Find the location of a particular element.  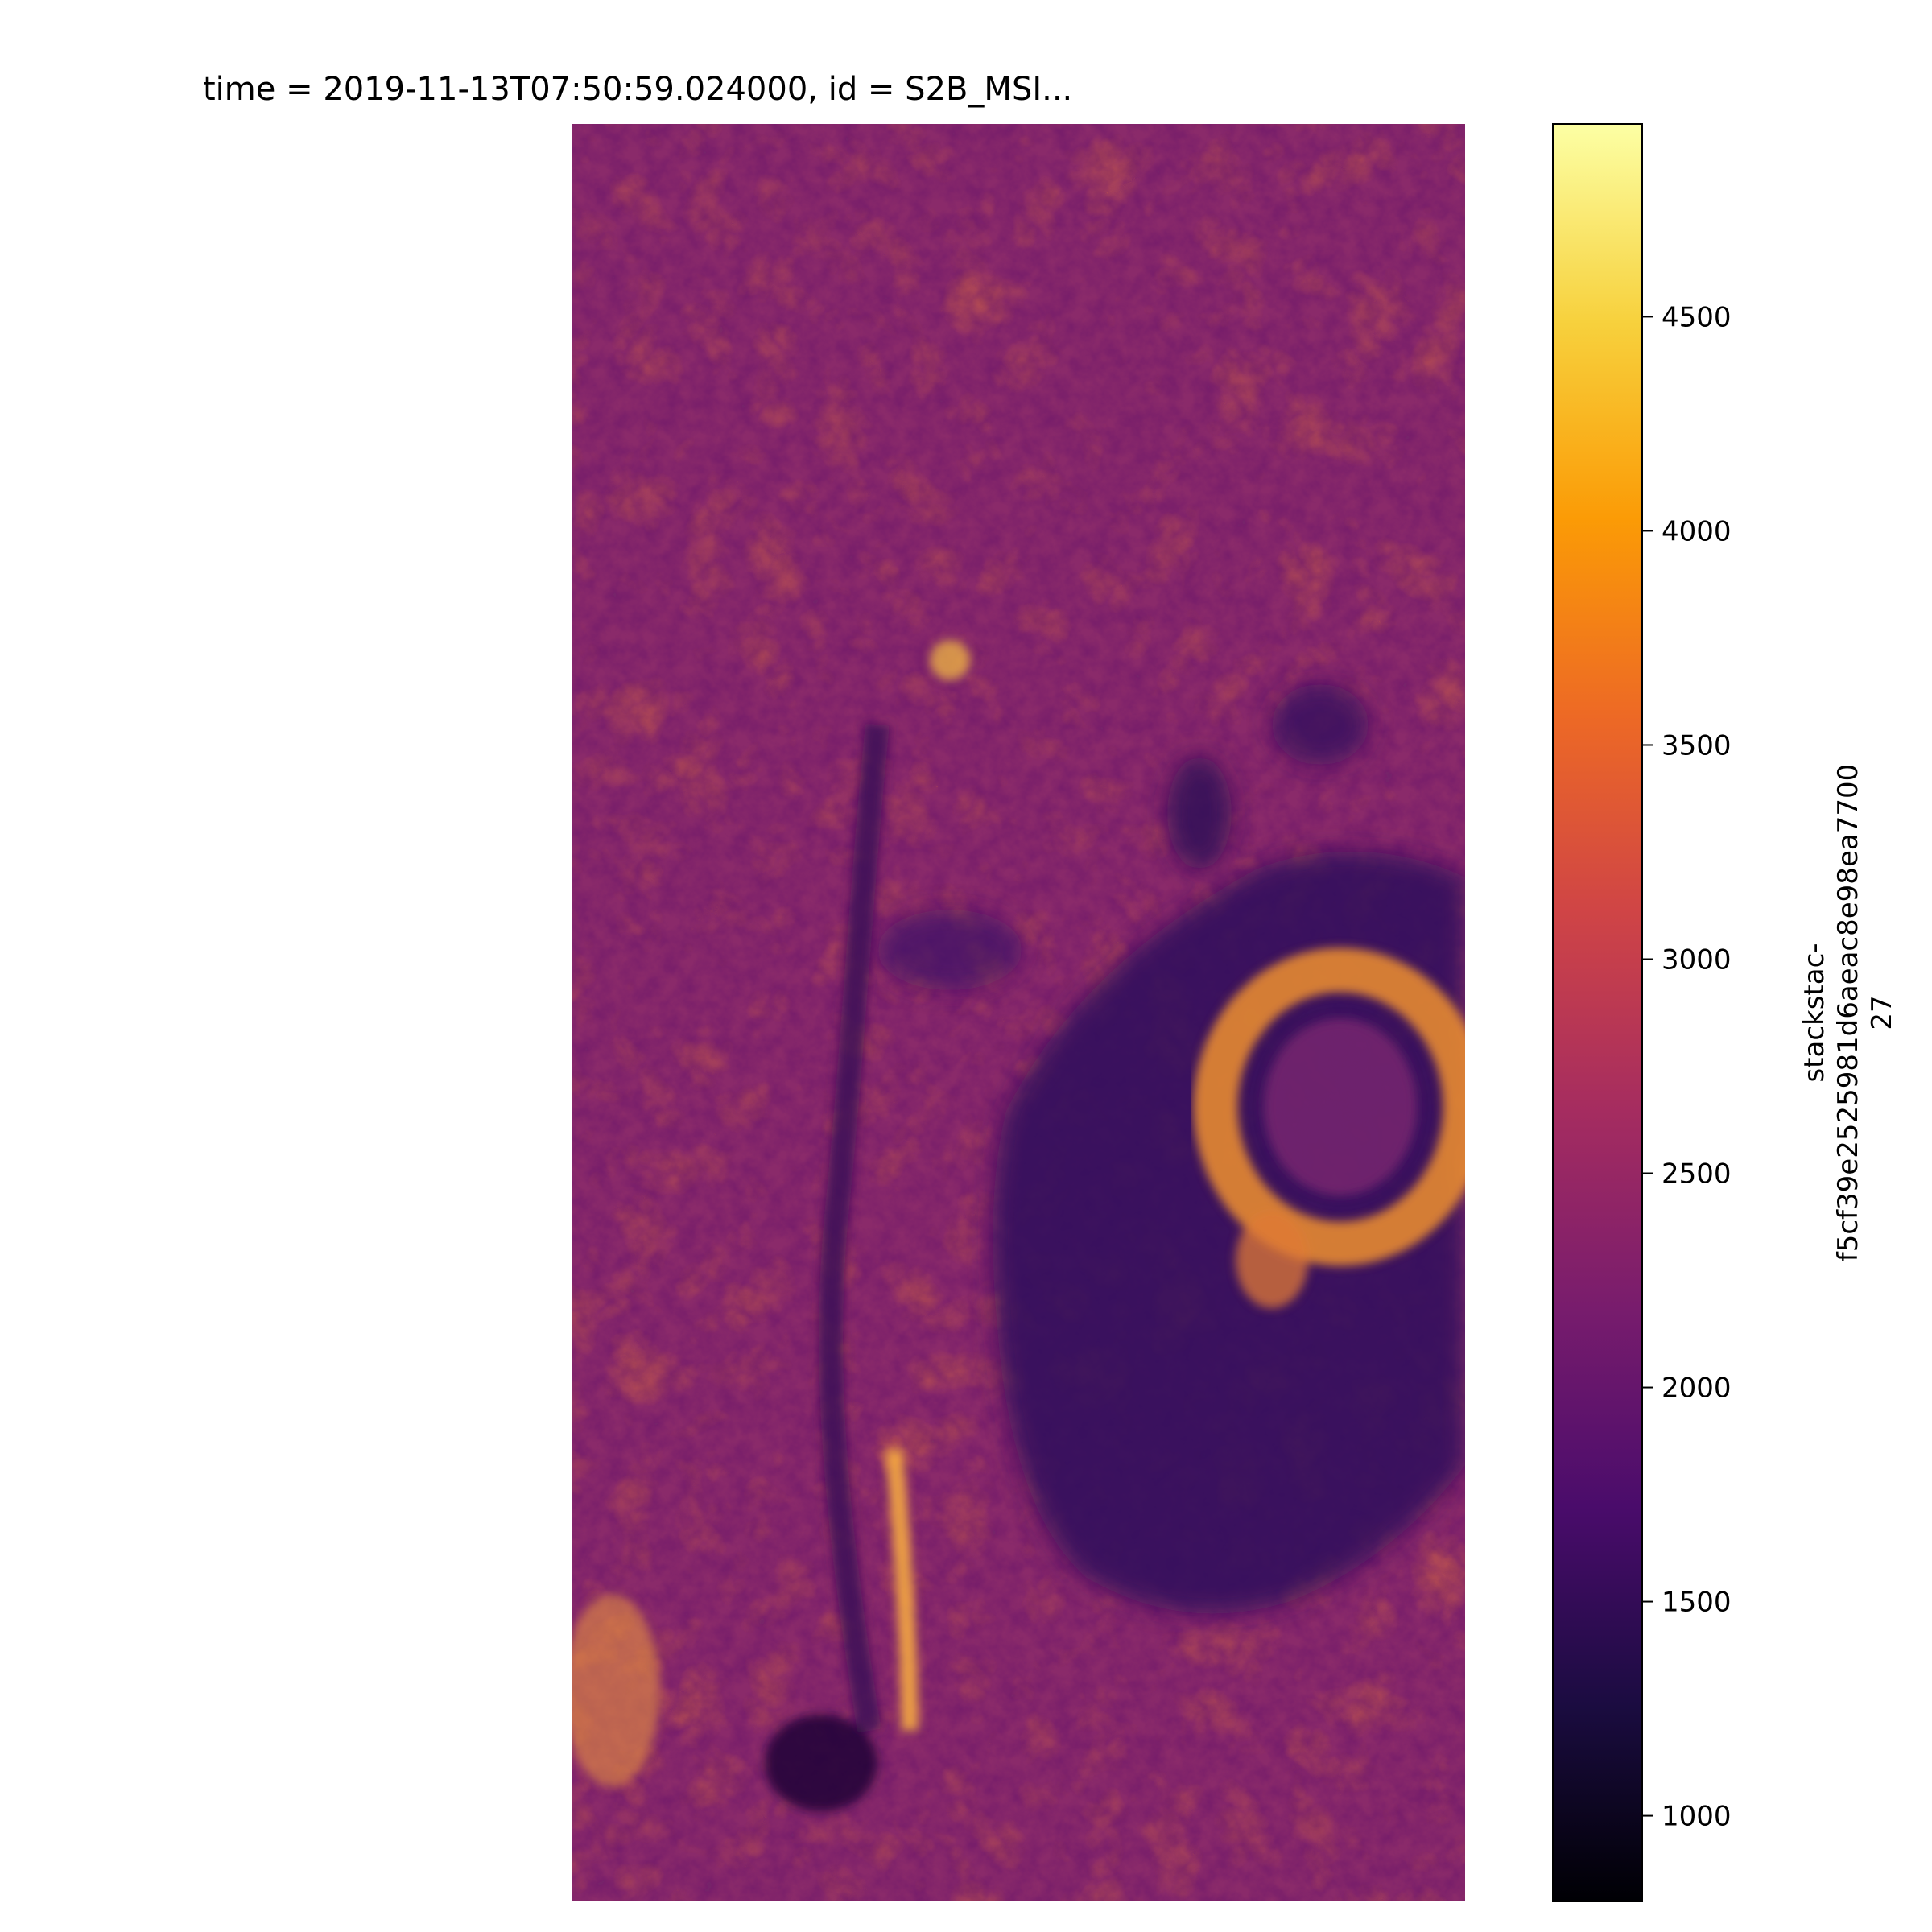

colorbar-tick-label-2500: 2500 is located at coordinates (1697, 1174).